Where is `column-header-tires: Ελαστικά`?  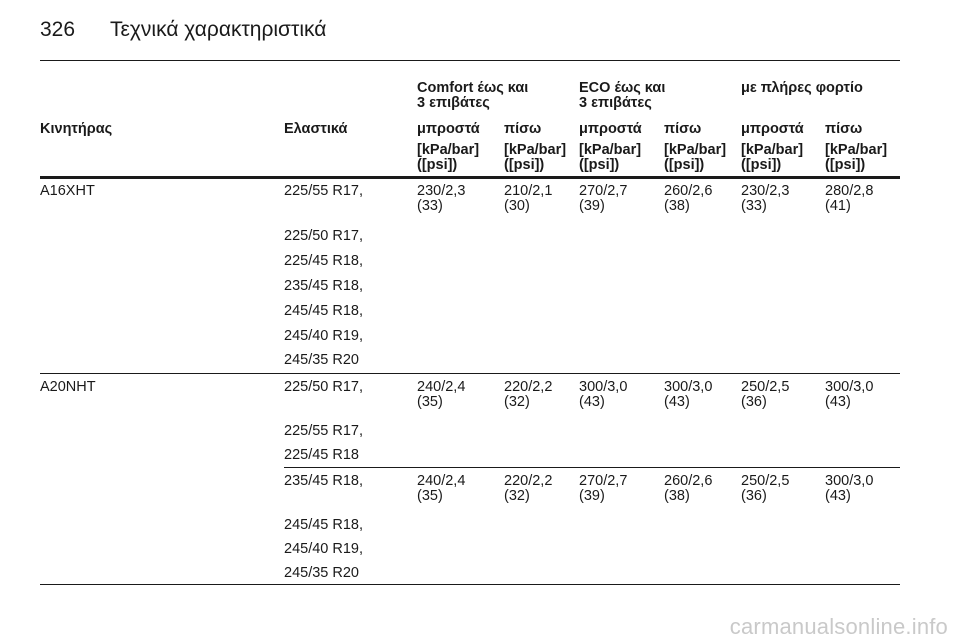
column-header-tires: Ελαστικά is located at coordinates (316, 129).